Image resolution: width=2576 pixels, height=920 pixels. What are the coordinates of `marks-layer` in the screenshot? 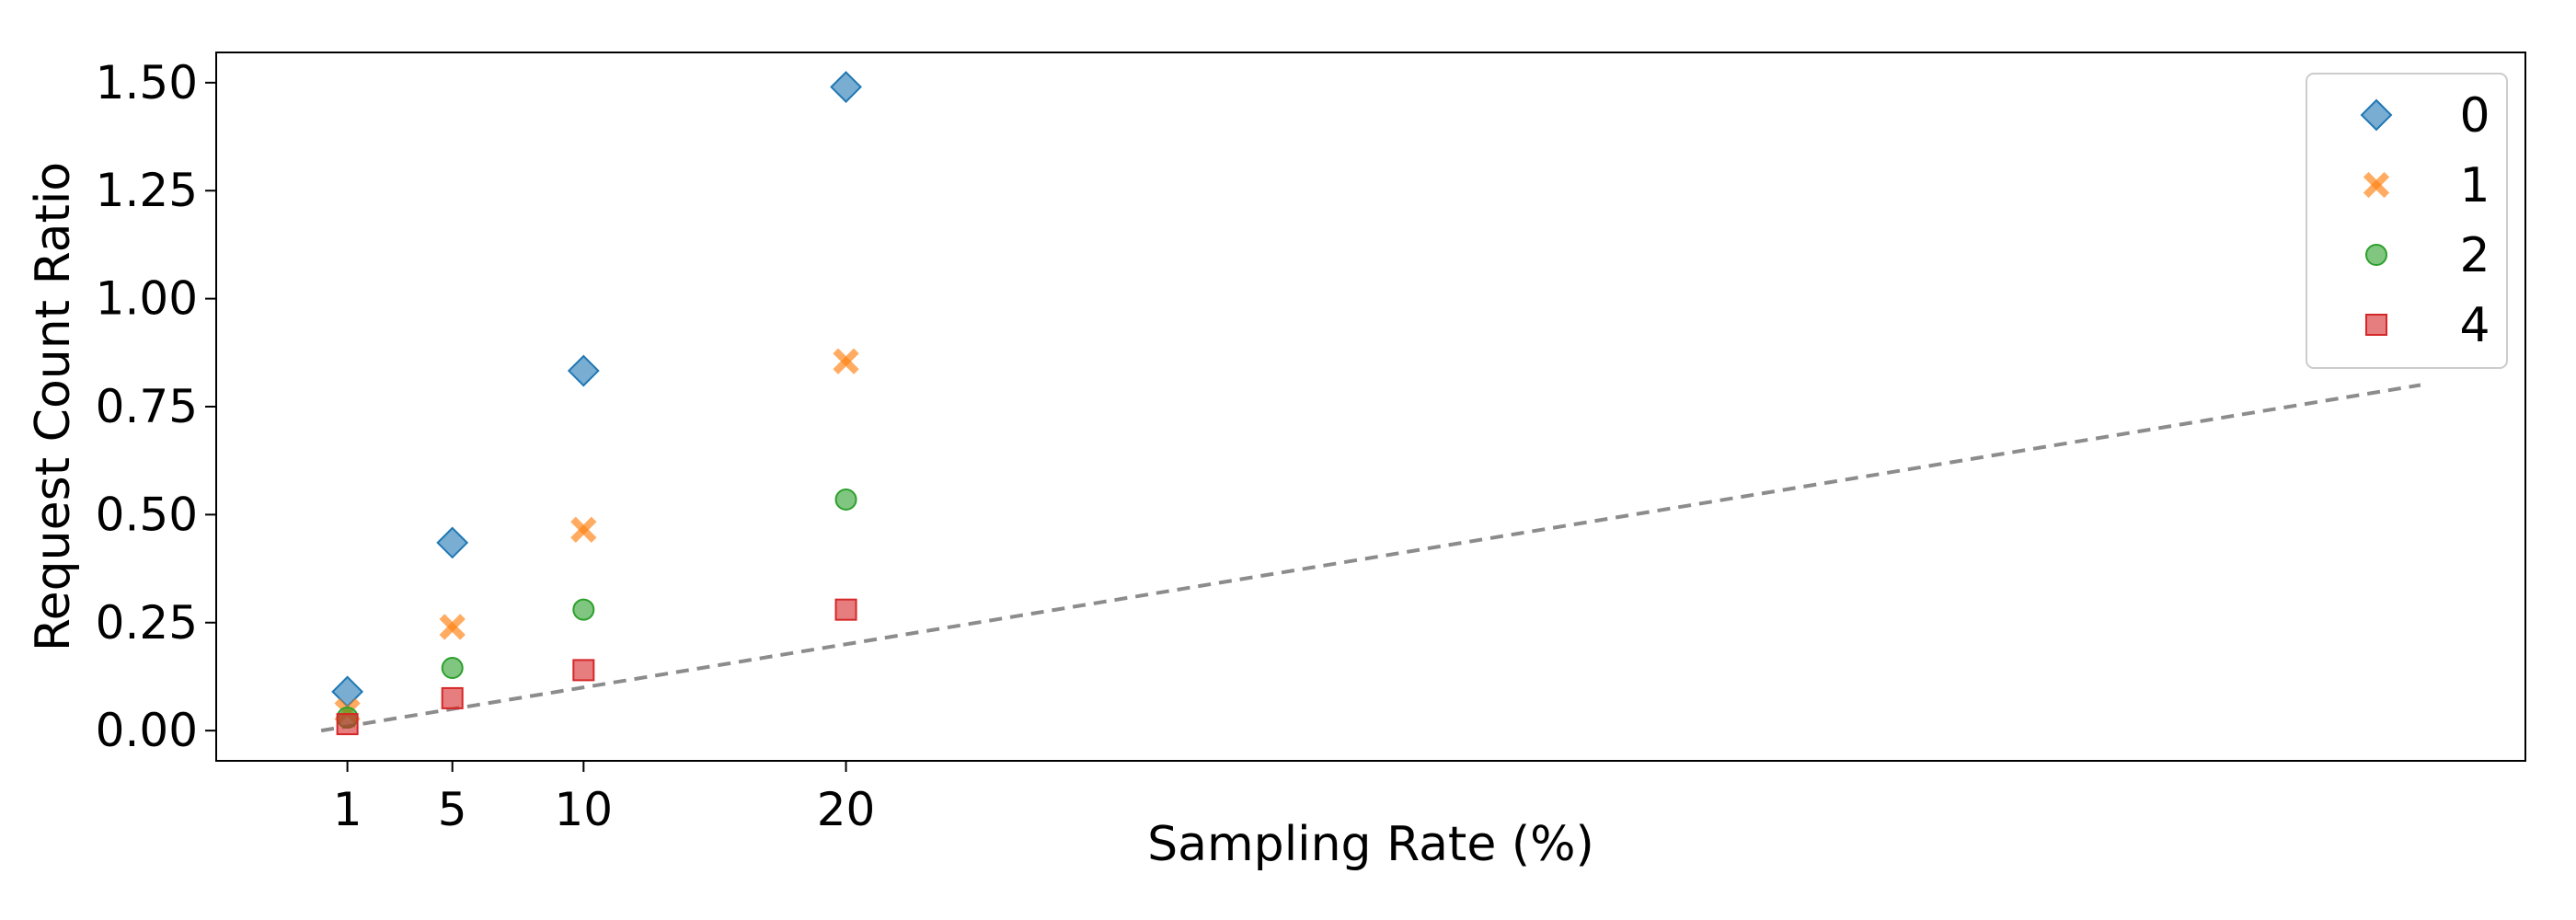 It's located at (596, 403).